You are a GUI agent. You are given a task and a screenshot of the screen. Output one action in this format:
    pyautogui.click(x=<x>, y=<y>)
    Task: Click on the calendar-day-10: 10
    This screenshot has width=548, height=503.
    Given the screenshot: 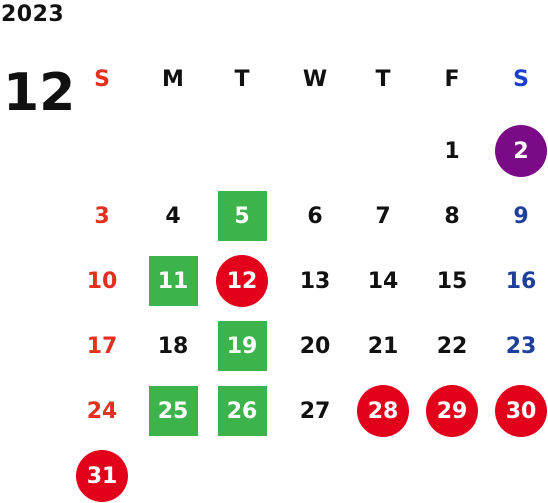 What is the action you would take?
    pyautogui.click(x=102, y=281)
    